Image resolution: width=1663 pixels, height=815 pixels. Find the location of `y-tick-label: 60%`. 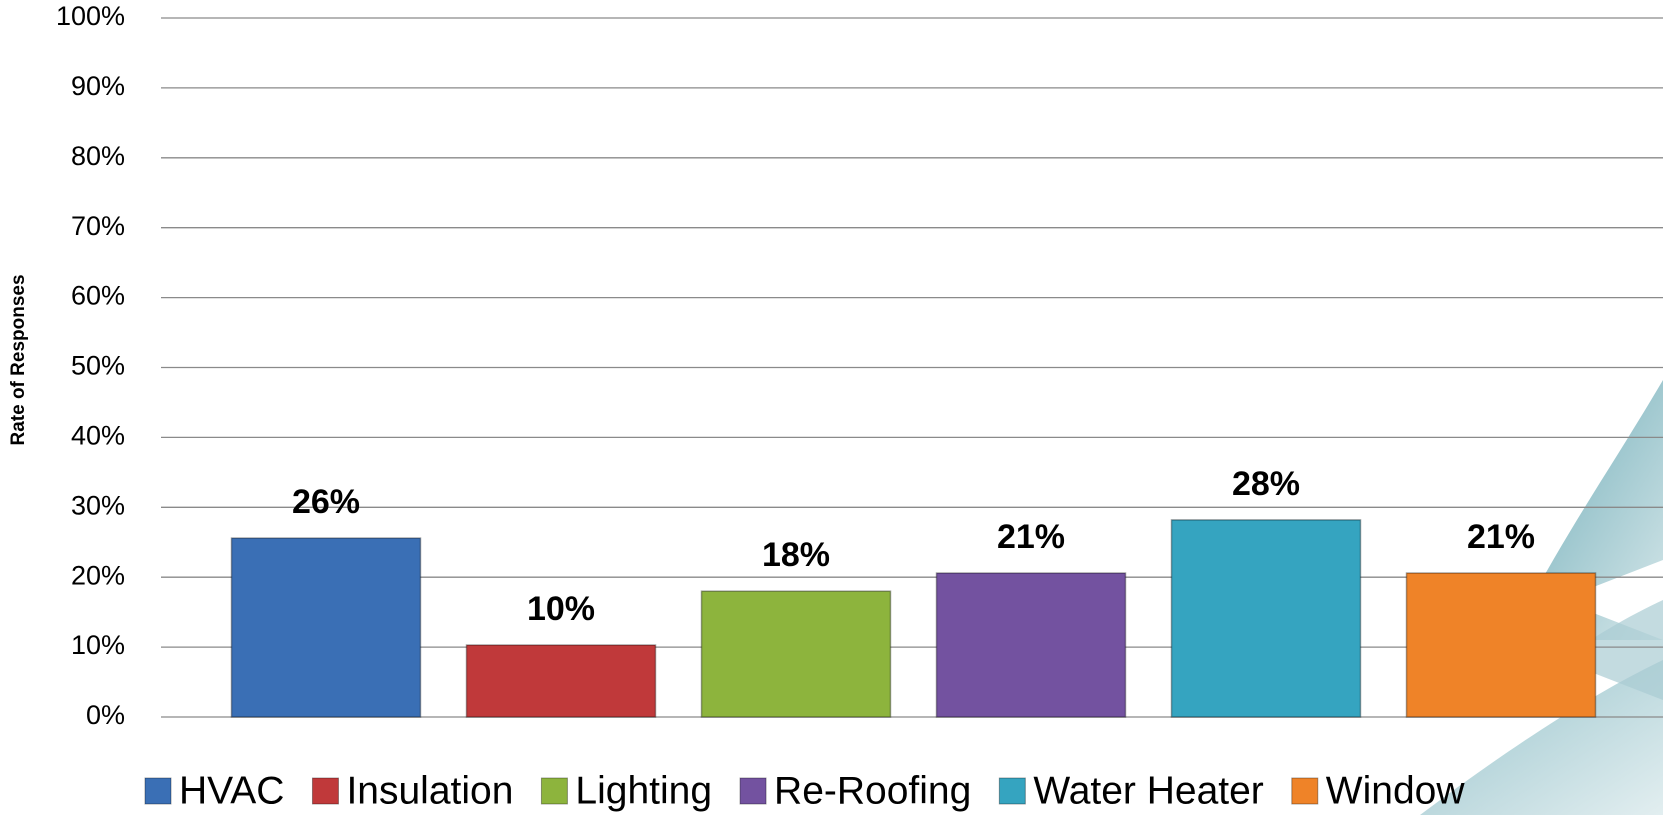

y-tick-label: 60% is located at coordinates (98, 296).